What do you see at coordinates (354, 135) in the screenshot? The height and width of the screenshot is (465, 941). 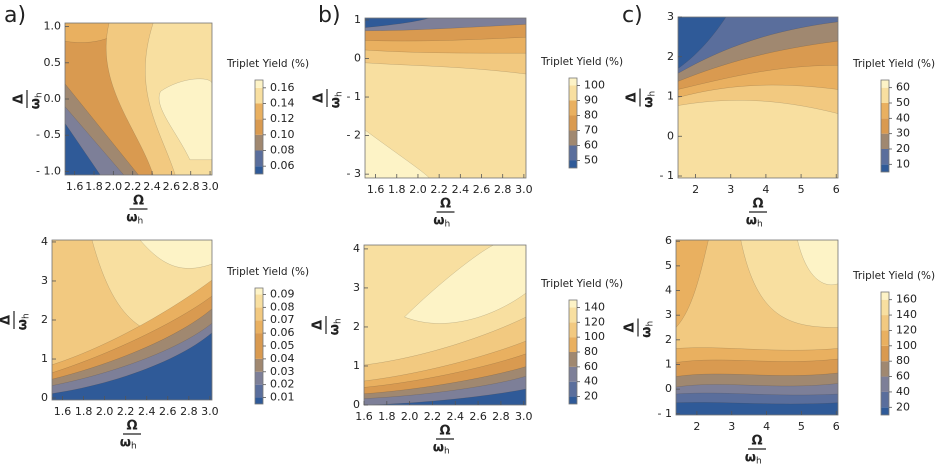 I see `y-tick-label: - 2` at bounding box center [354, 135].